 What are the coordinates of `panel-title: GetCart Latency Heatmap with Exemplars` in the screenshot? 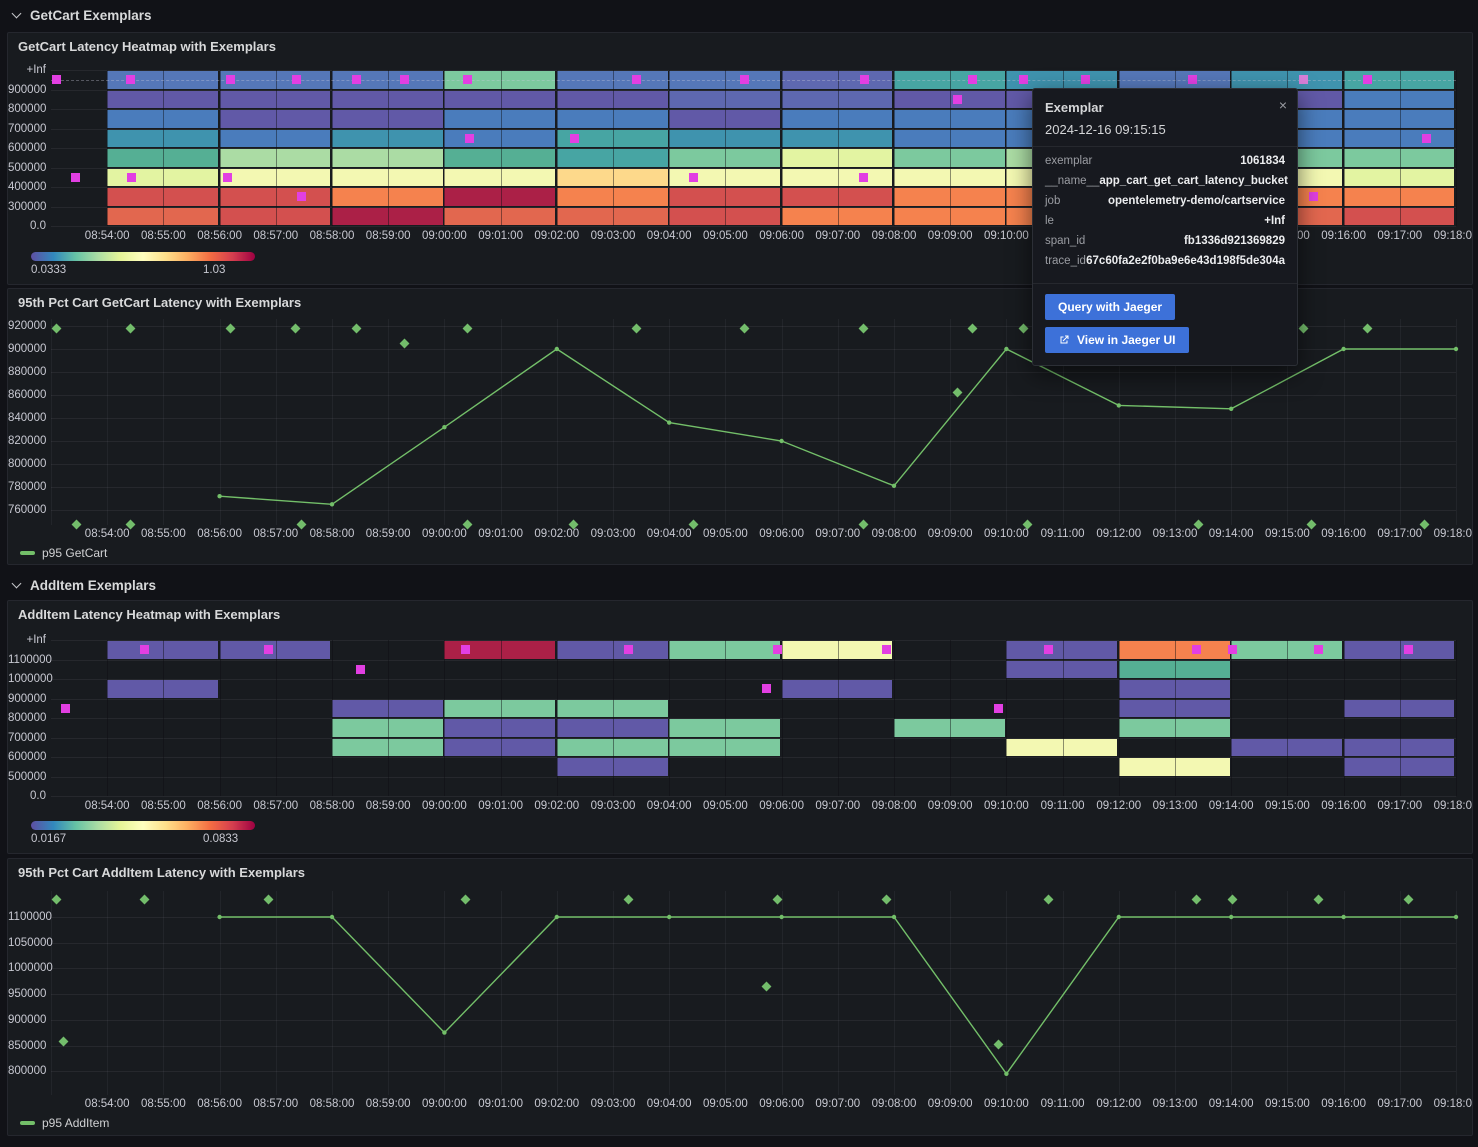 It's located at (147, 46).